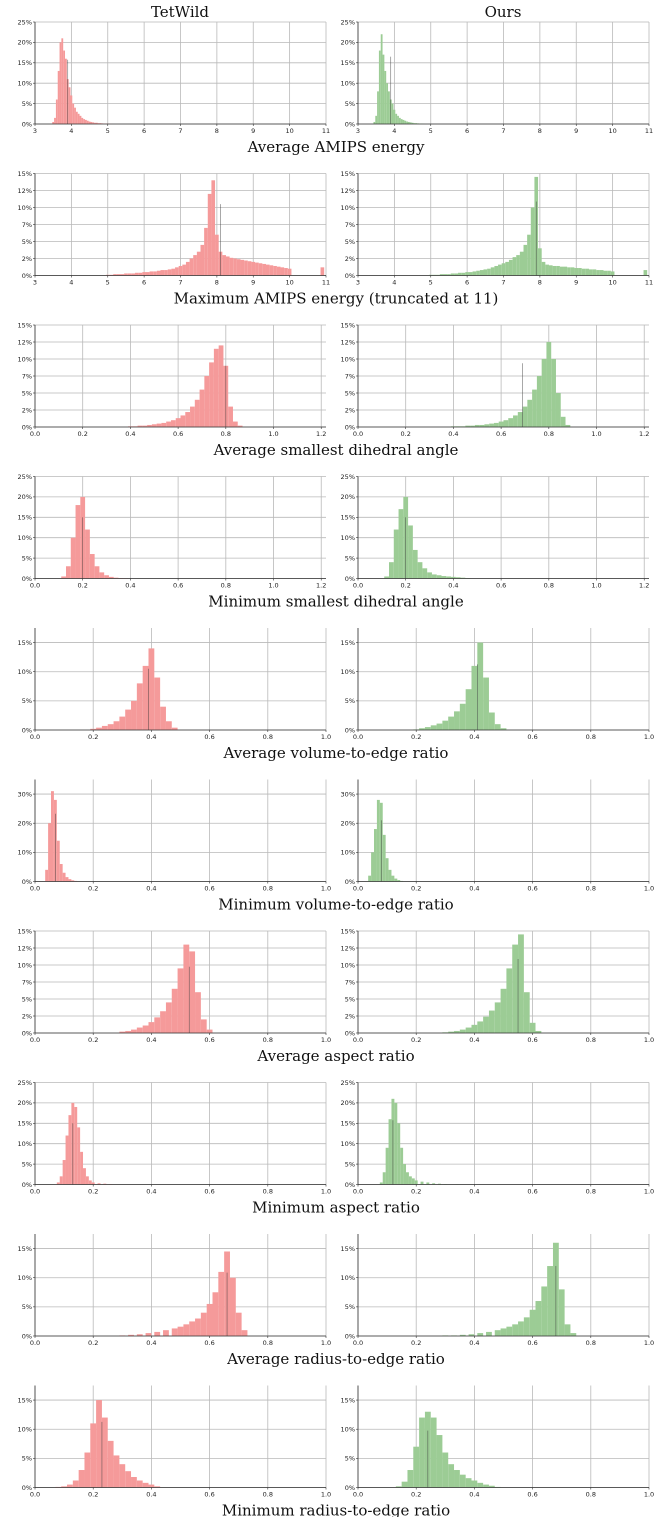 This screenshot has height=1517, width=667. Describe the element at coordinates (27, 427) in the screenshot. I see `y-tick-label: 0%` at that location.